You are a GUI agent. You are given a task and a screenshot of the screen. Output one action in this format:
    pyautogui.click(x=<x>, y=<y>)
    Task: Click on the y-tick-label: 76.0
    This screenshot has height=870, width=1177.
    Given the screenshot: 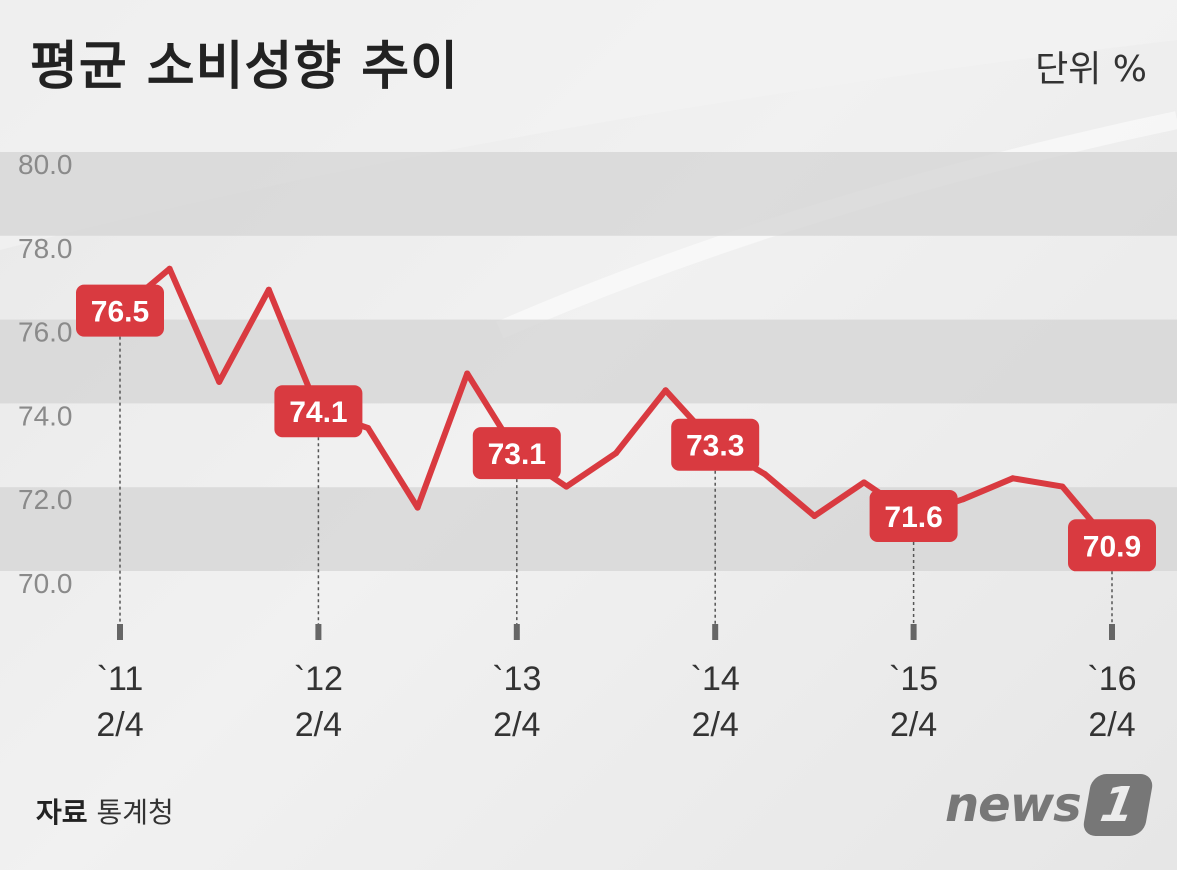 What is the action you would take?
    pyautogui.click(x=45, y=332)
    